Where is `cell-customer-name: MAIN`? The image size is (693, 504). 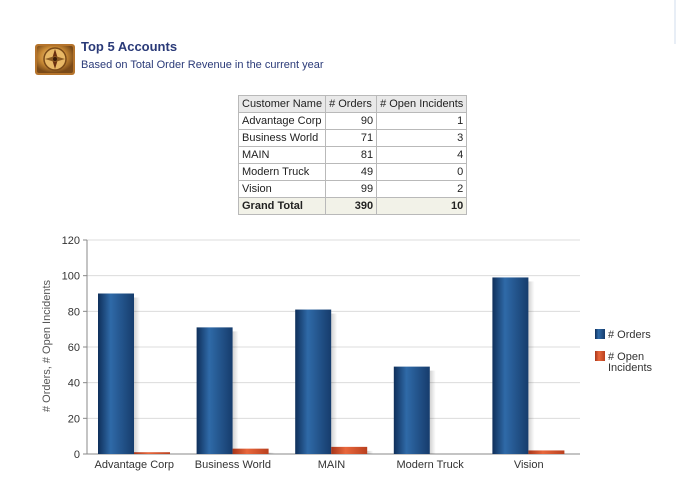
cell-customer-name: MAIN is located at coordinates (282, 155).